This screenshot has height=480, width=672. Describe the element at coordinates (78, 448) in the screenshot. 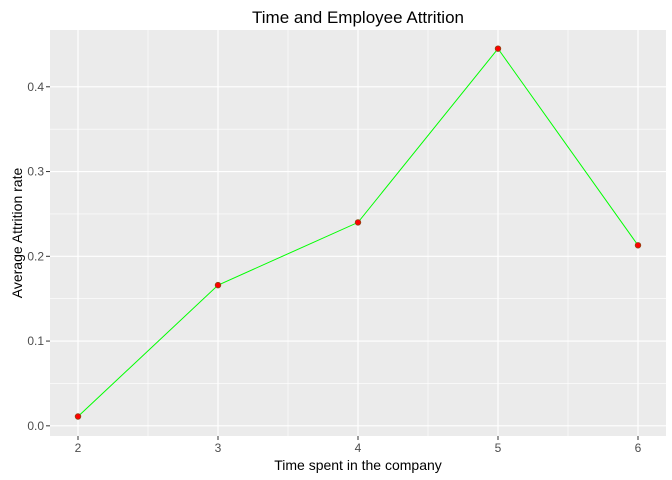

I see `x-tick-label: 2` at that location.